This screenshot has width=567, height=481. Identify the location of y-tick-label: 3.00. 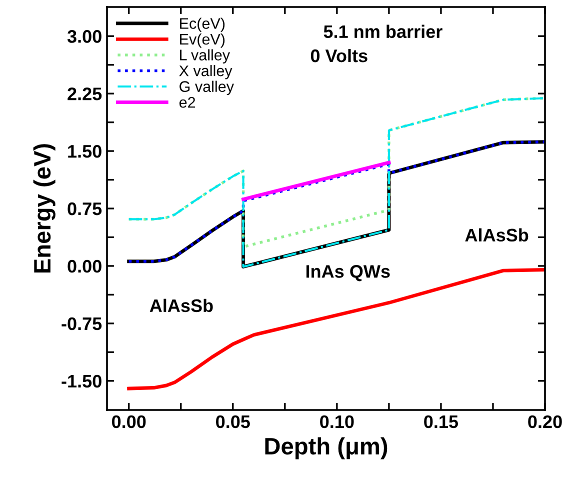
(84, 36).